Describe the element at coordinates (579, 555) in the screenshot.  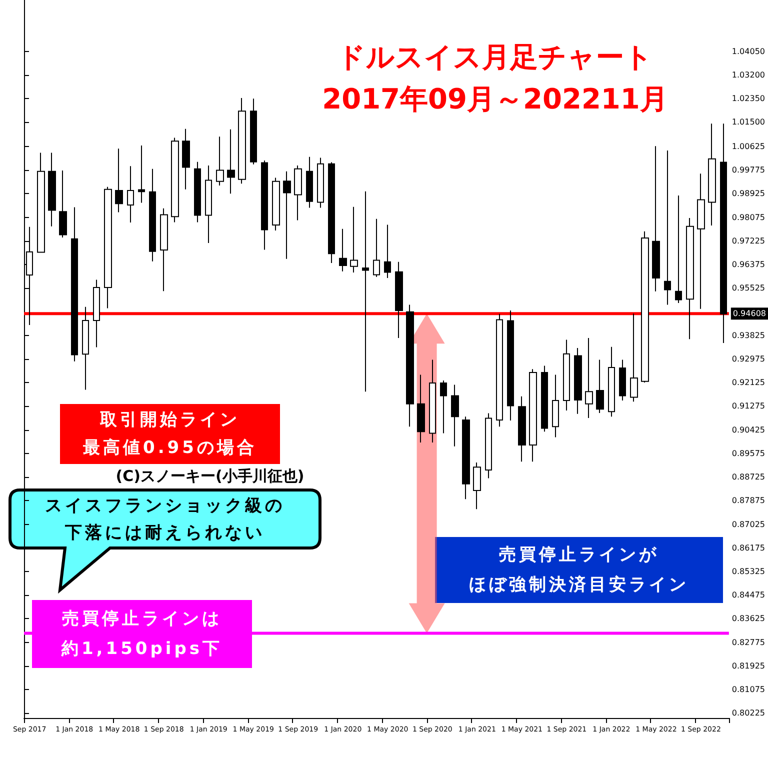
I see `annotation: 売買停止ラインが` at that location.